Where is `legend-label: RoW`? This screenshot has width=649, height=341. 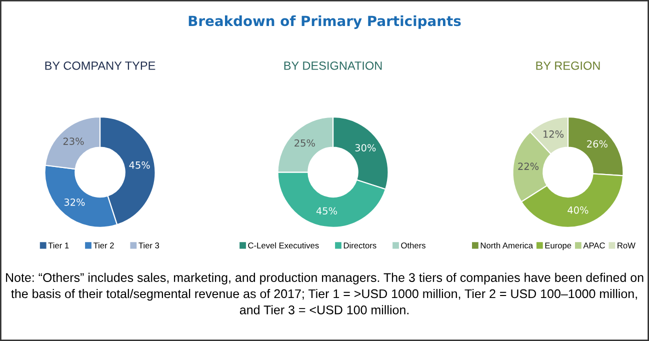
legend-label: RoW is located at coordinates (627, 245).